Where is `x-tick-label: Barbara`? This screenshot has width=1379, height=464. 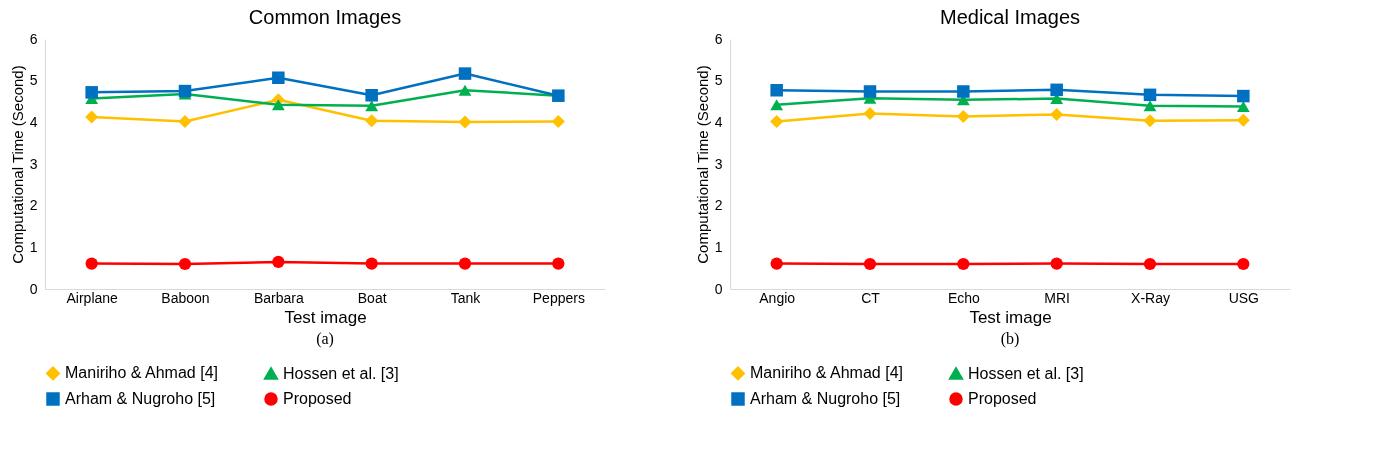
x-tick-label: Barbara is located at coordinates (278, 297).